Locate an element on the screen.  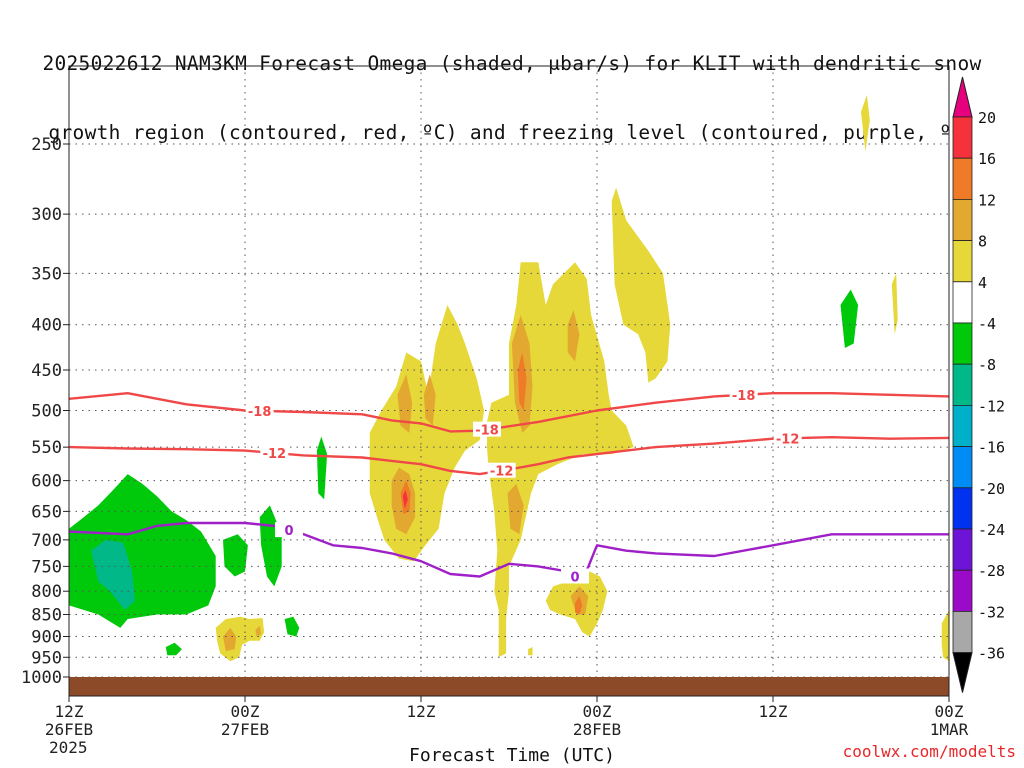
x-tick-label: 2025 is located at coordinates (68, 747).